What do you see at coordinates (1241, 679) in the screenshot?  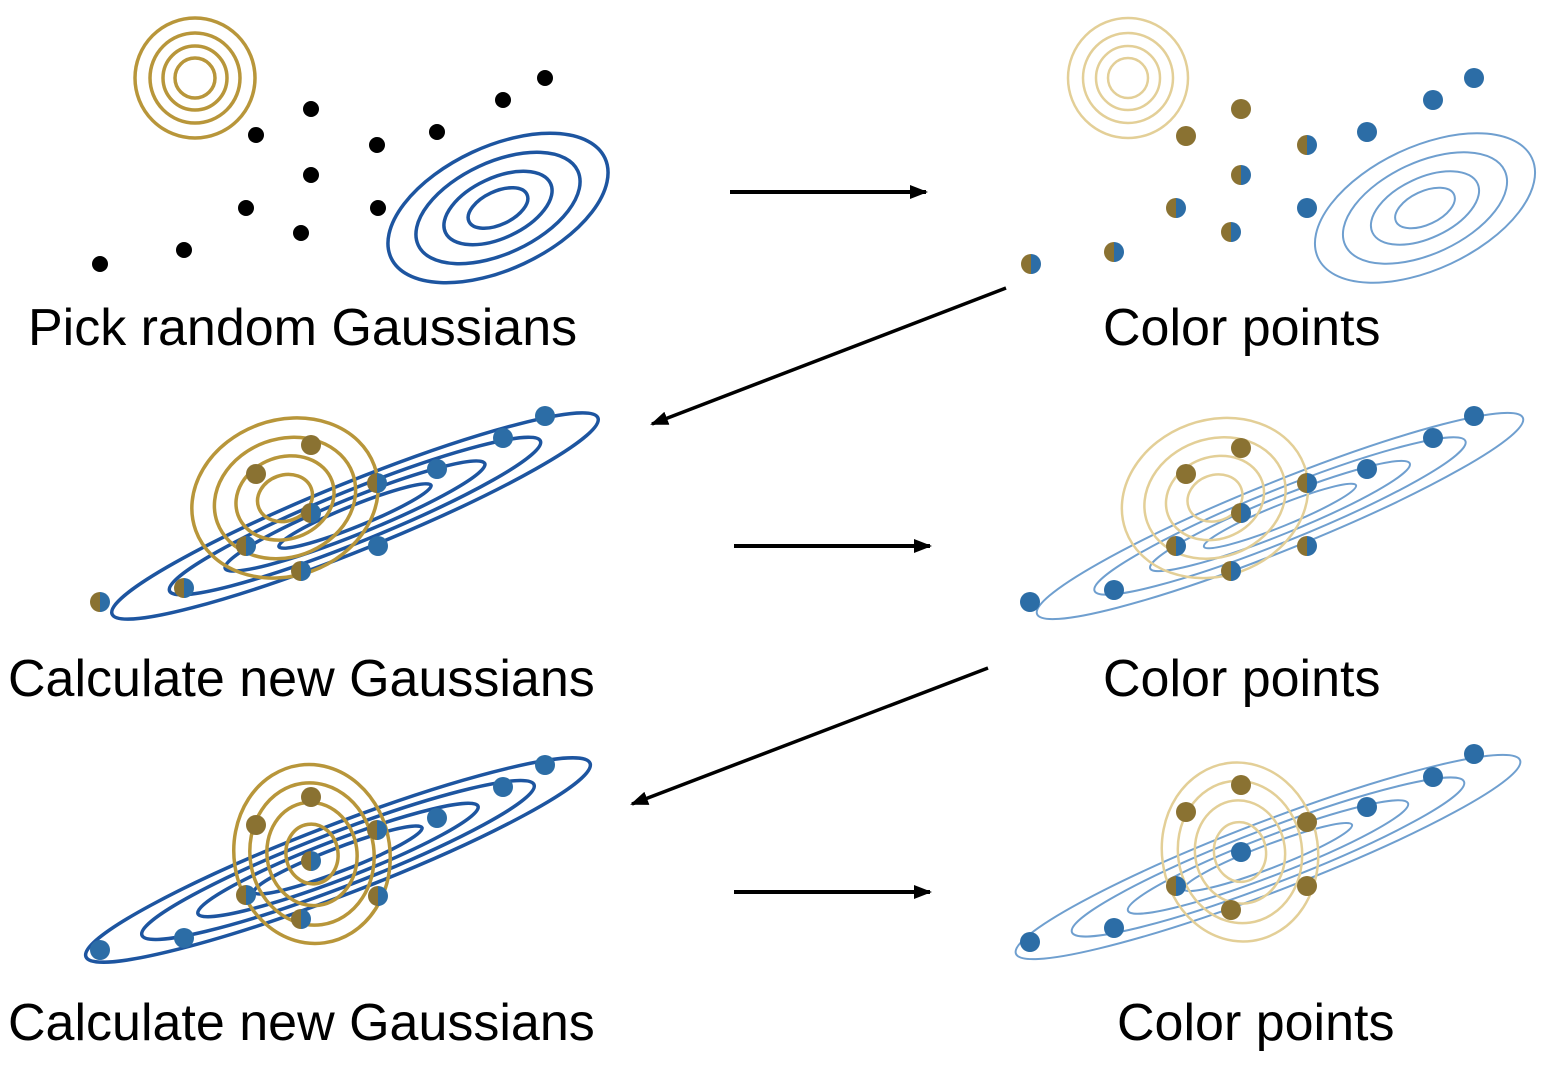 I see `caption-color-points-2: Color points` at bounding box center [1241, 679].